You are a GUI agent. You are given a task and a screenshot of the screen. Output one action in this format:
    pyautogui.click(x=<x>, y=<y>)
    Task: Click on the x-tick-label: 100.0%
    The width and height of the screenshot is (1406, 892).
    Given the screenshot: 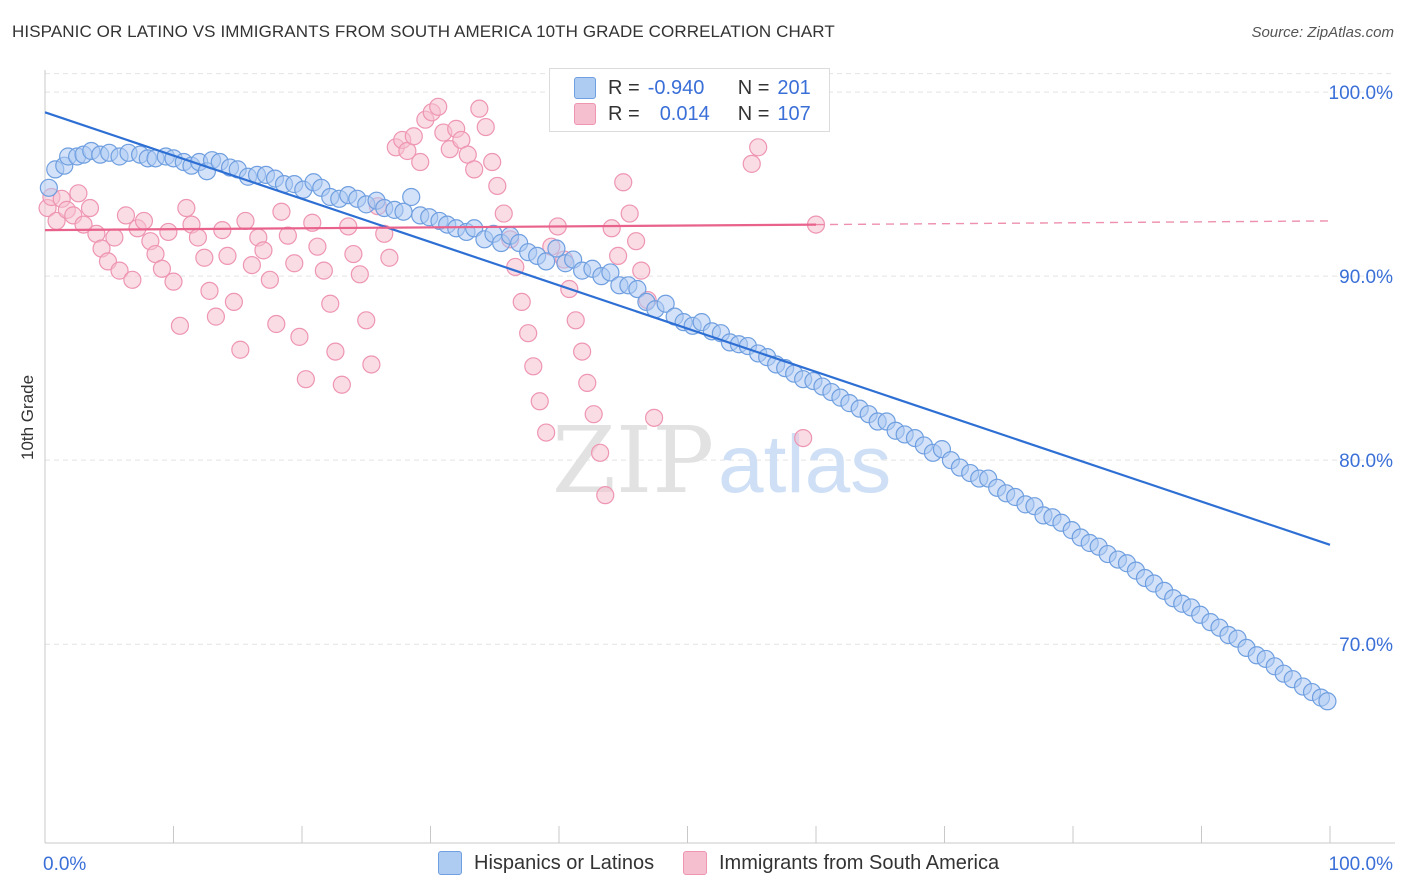 What is the action you would take?
    pyautogui.click(x=1361, y=864)
    